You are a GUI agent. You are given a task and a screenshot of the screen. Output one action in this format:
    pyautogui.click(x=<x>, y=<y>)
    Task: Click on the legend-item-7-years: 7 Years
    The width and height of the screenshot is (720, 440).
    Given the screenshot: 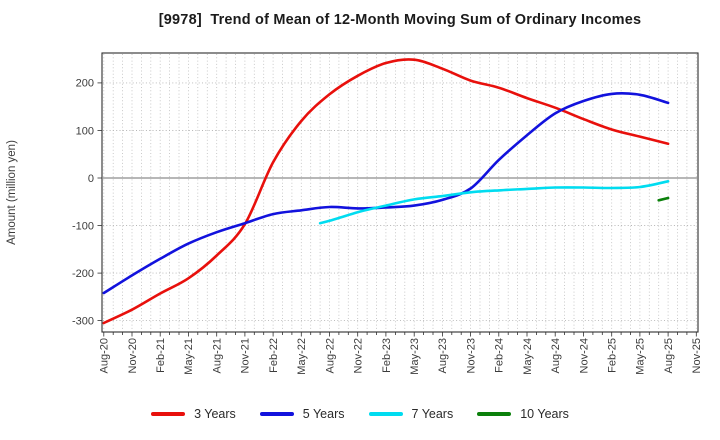 What is the action you would take?
    pyautogui.click(x=411, y=414)
    